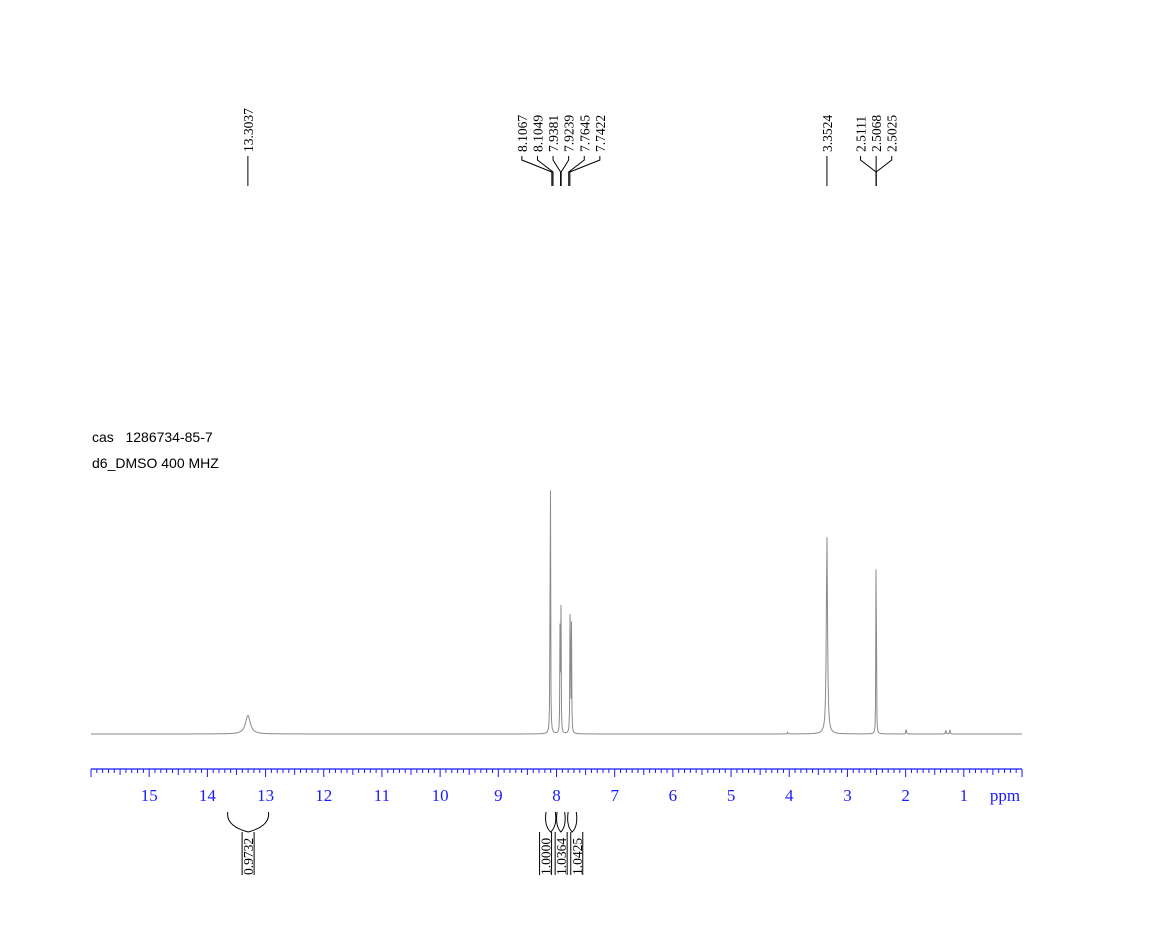 The height and width of the screenshot is (952, 1164). I want to click on integral-value-label: 1.0425, so click(577, 856).